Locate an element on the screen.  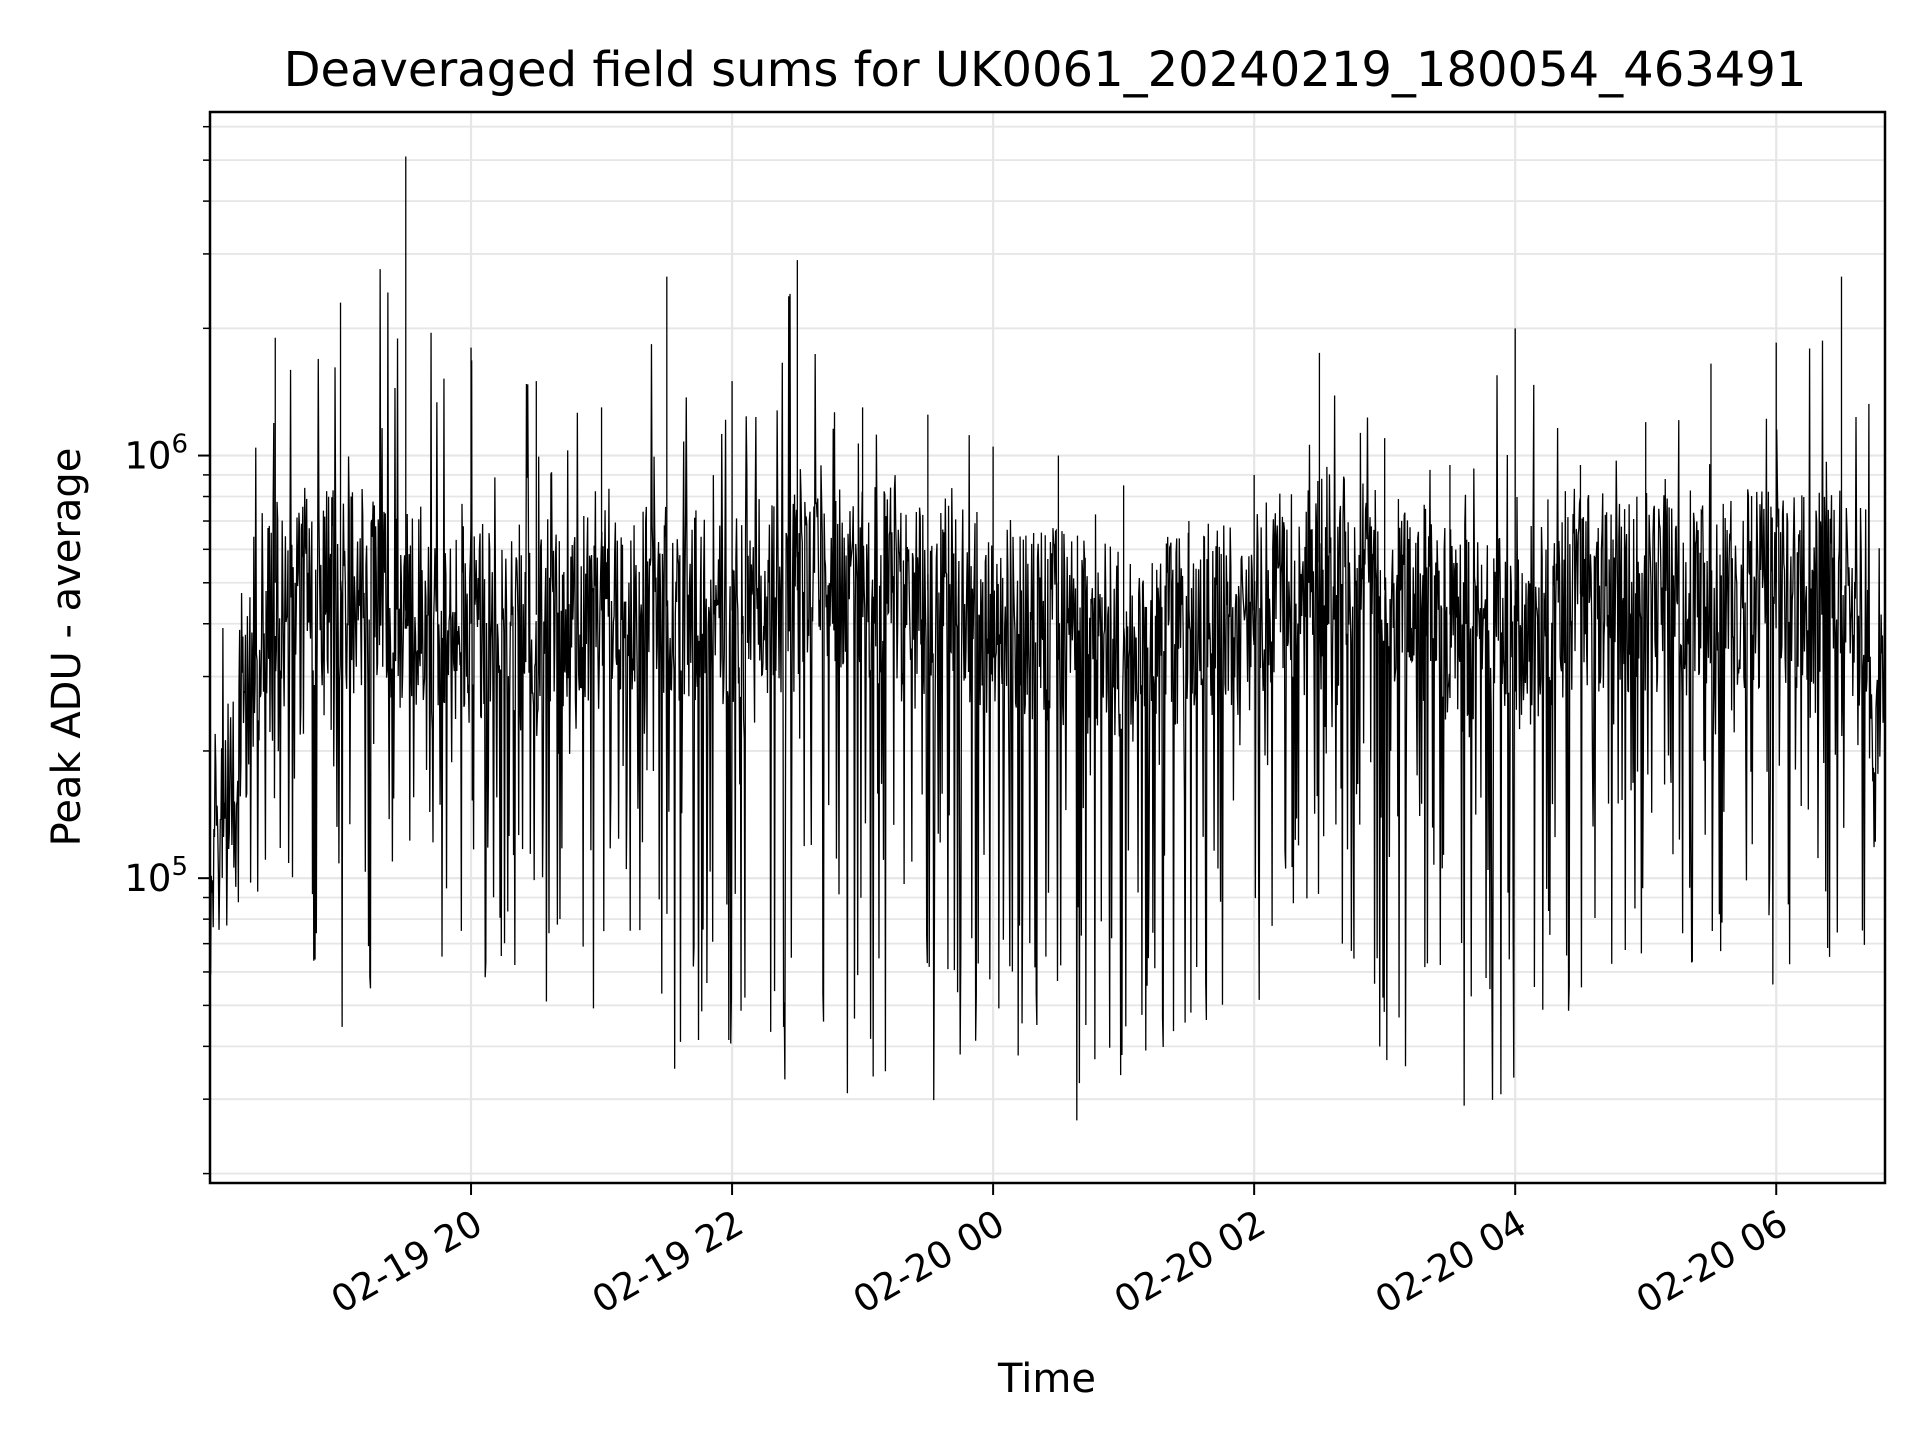
x-tick-label: 02-20 00 is located at coordinates (929, 1262).